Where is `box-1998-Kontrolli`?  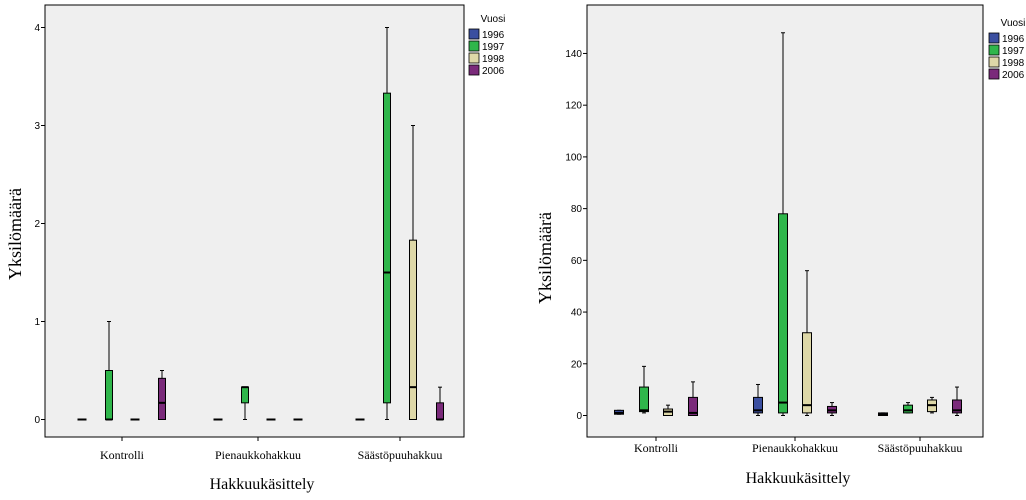 box-1998-Kontrolli is located at coordinates (668, 410).